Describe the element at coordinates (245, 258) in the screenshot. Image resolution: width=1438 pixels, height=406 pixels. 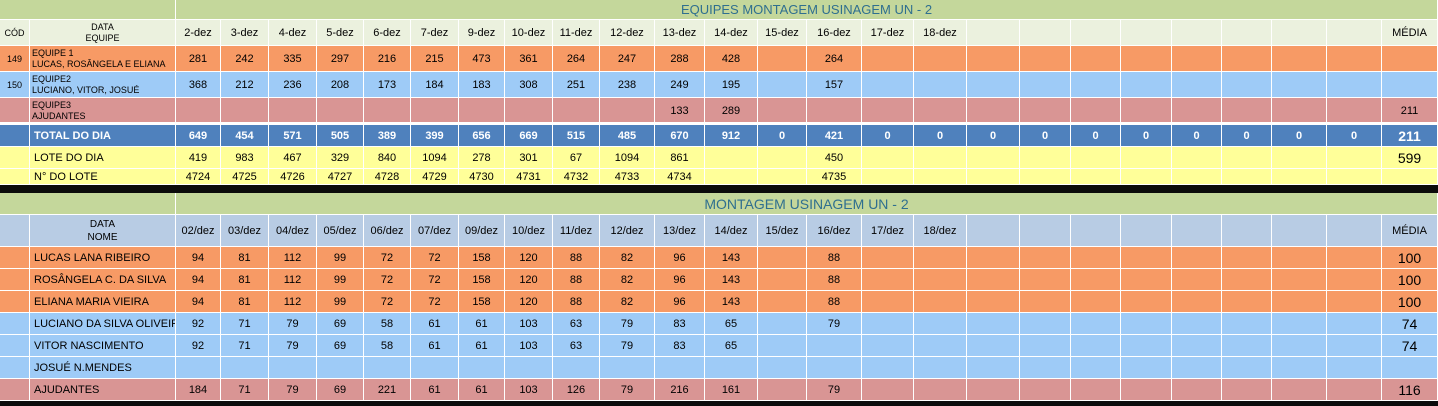
I see `person-0-cell-1: 81` at that location.